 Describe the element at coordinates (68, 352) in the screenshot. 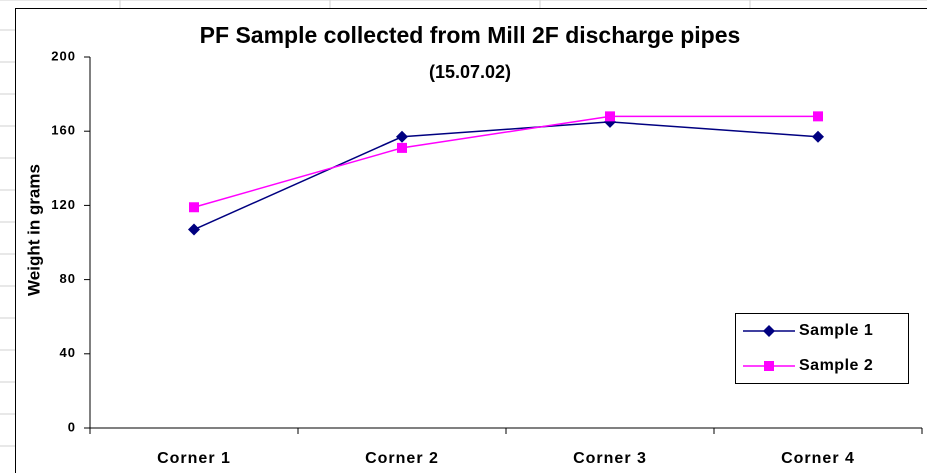

I see `y-tick-label: 40` at that location.